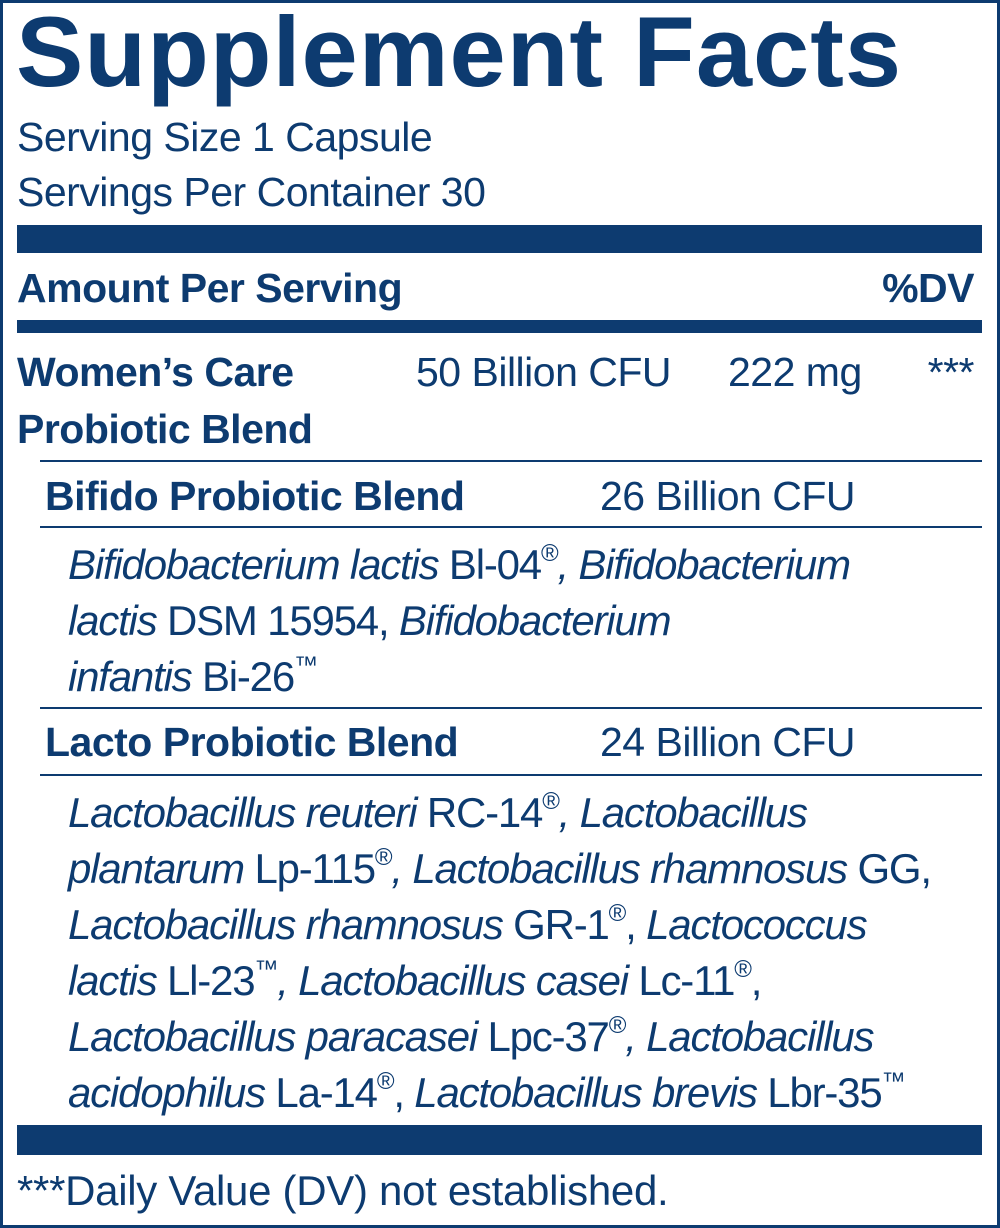 This screenshot has width=1000, height=1228. What do you see at coordinates (286, 924) in the screenshot?
I see `strain-species: Lactobacillus rhamnosus` at bounding box center [286, 924].